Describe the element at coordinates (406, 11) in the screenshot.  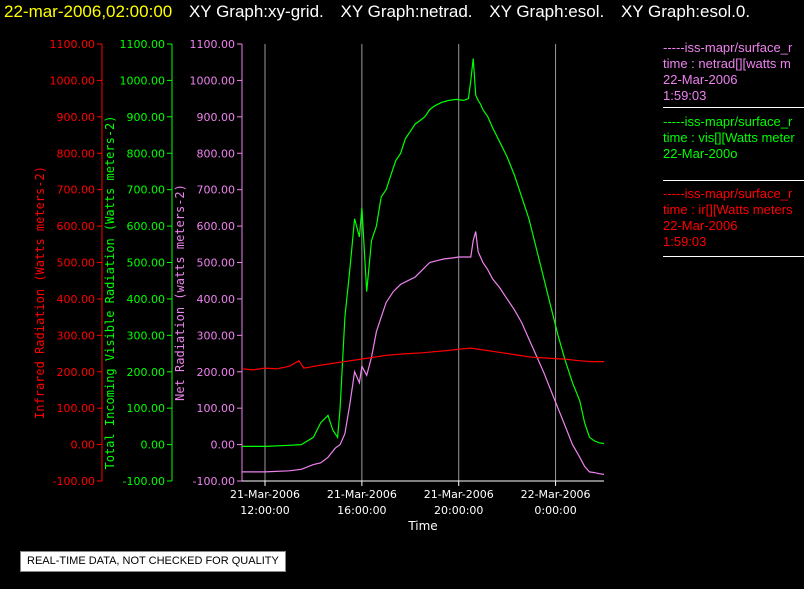
I see `graph-title: XY Graph:netrad.` at that location.